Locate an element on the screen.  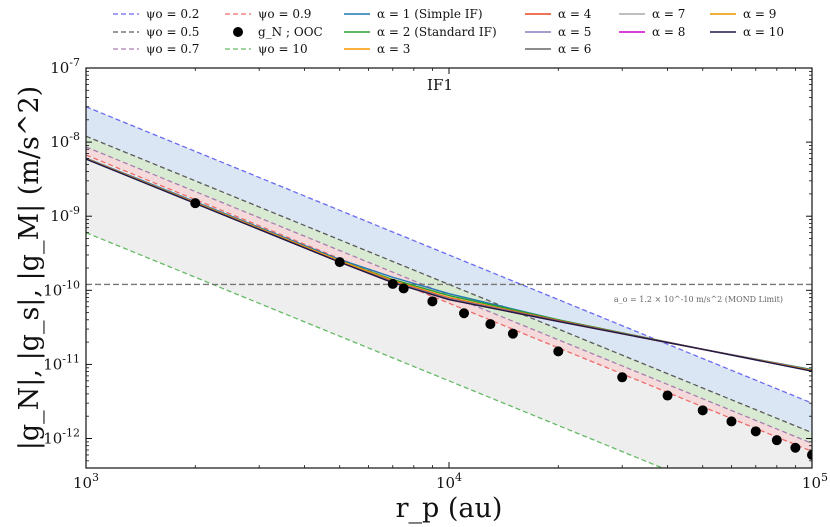
y-tick-label: 10⁻¹⁰ is located at coordinates (61, 288).